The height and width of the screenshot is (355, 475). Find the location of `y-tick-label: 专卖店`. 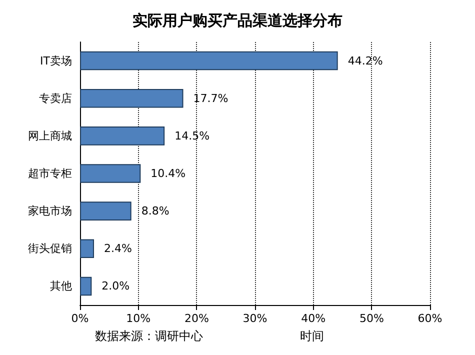

y-tick-label: 专卖店 is located at coordinates (55, 98).